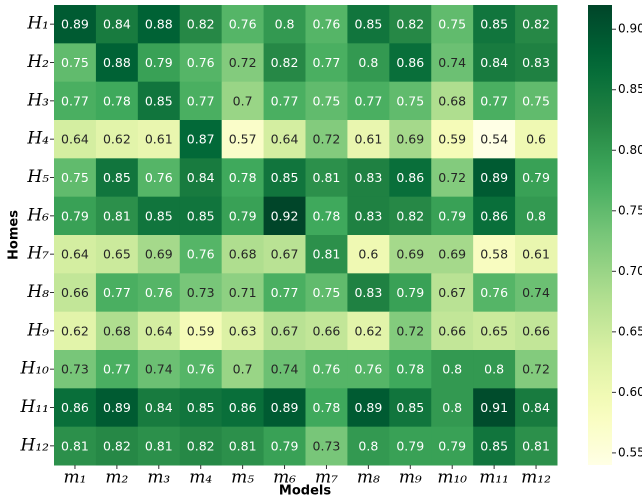  What do you see at coordinates (536, 254) in the screenshot?
I see `cell-label: 0.61` at bounding box center [536, 254].